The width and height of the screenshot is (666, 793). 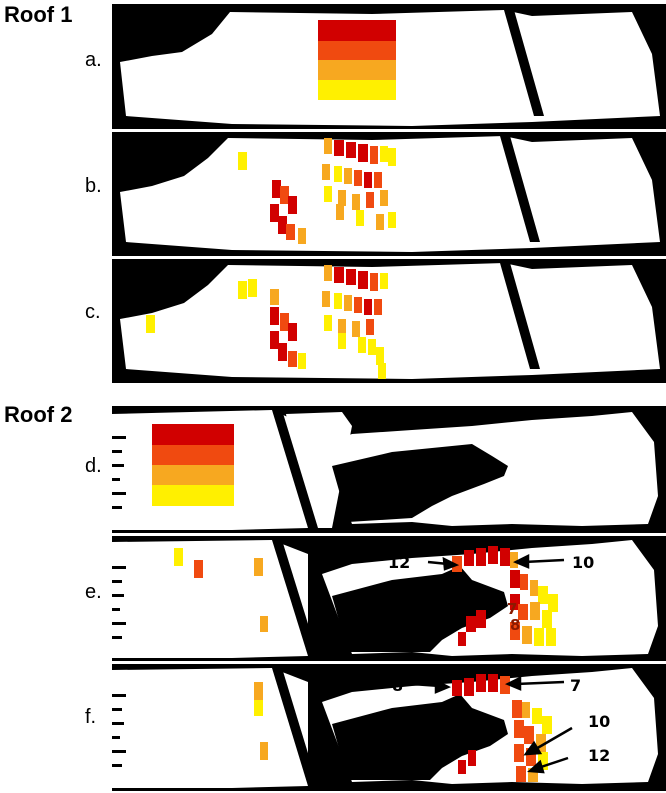 What do you see at coordinates (93, 60) in the screenshot?
I see `panel-a-label: a.` at bounding box center [93, 60].